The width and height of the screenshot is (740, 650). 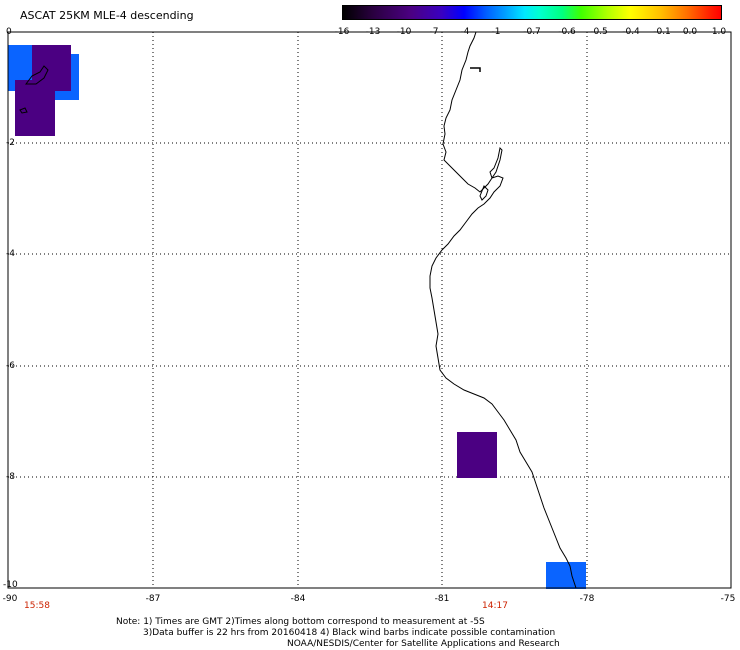 What do you see at coordinates (107, 15) in the screenshot?
I see `map-title: ASCAT 25KM MLE-4 descending` at bounding box center [107, 15].